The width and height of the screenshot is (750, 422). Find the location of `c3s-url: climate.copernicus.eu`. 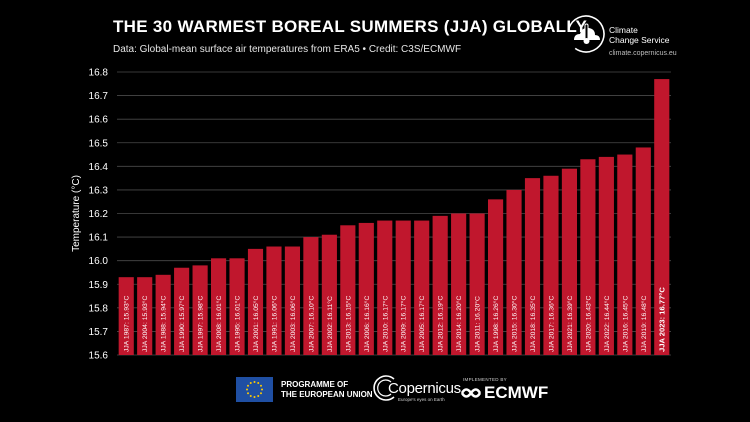

c3s-url: climate.copernicus.eu is located at coordinates (643, 53).